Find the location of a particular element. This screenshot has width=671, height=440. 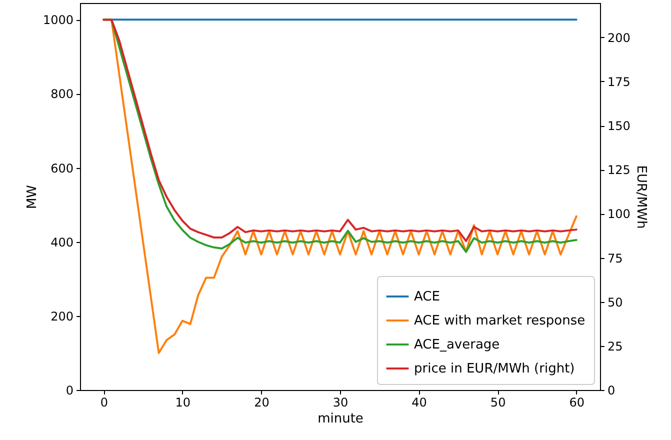

y-tick-label: 200 is located at coordinates (62, 316).